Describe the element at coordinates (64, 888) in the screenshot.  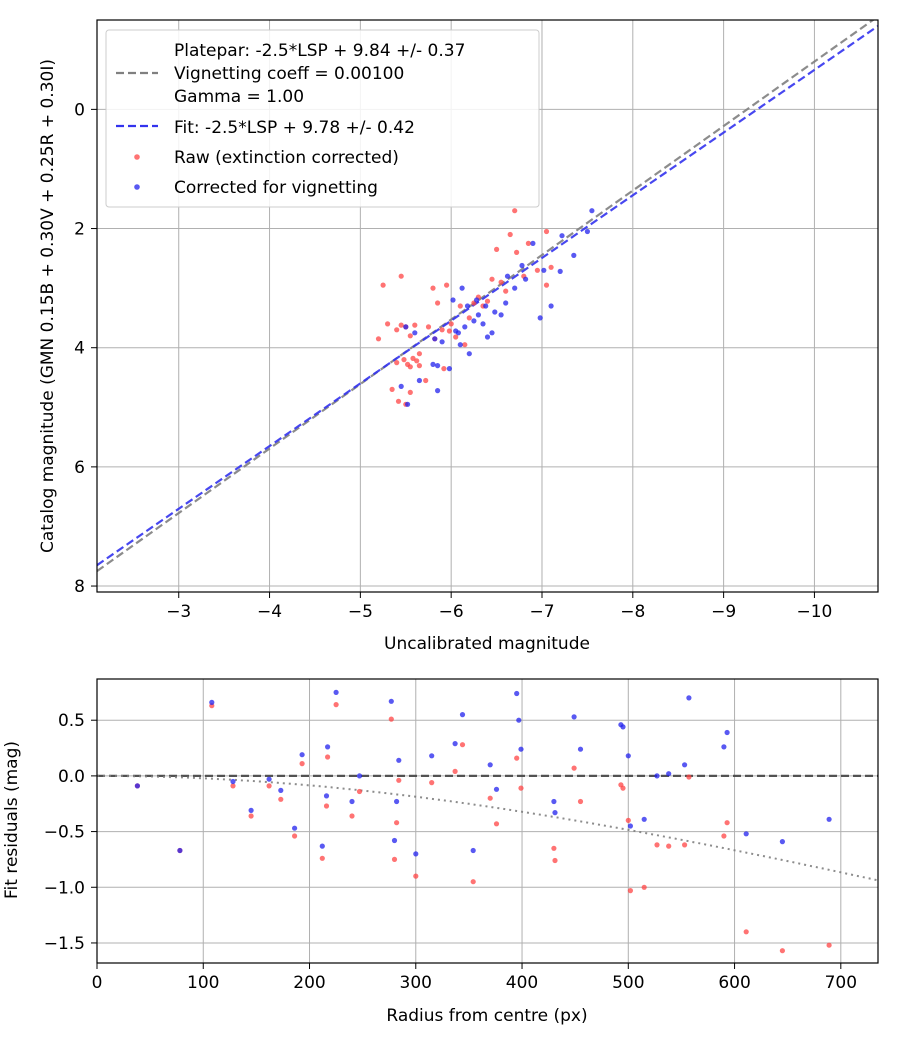
I see `y-tick-label: −1.0` at that location.